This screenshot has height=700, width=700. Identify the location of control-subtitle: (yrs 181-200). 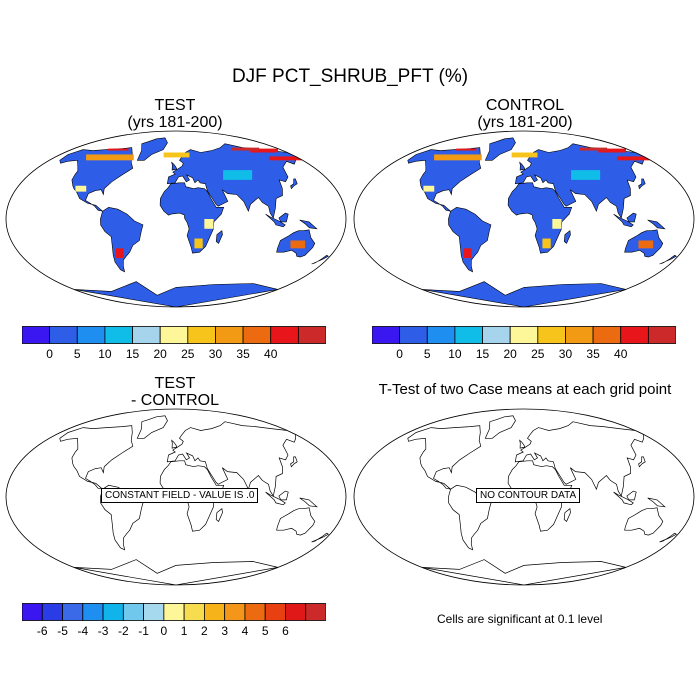
(525, 122).